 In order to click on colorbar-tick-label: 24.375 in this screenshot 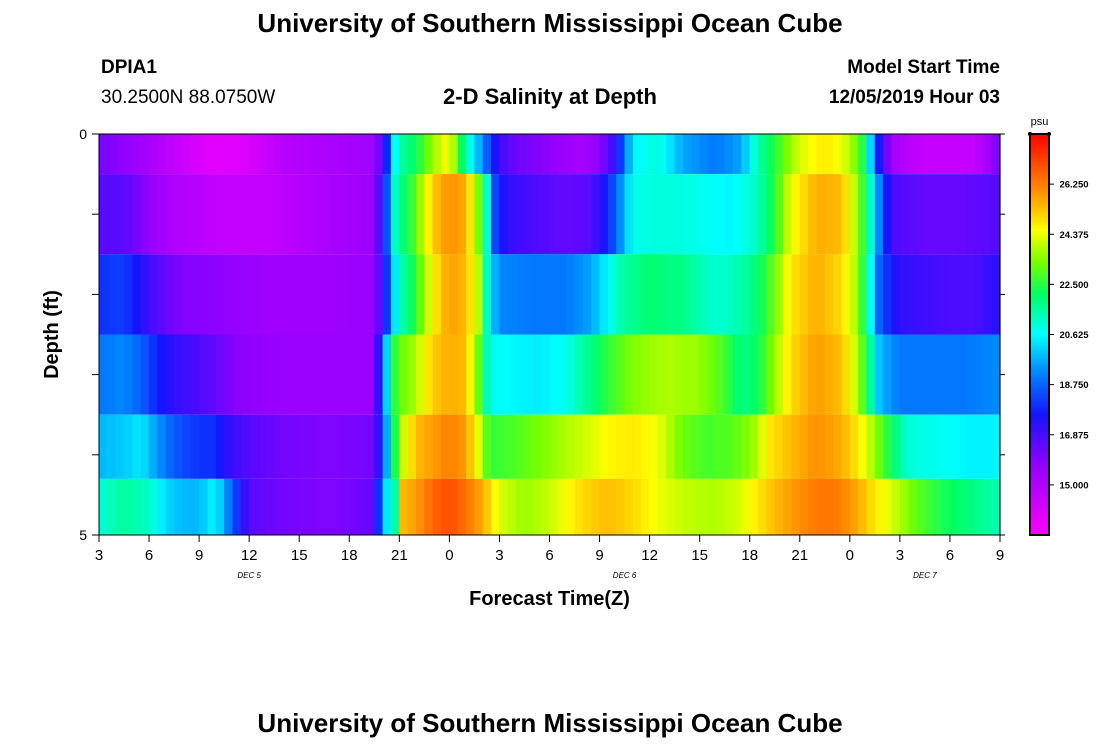, I will do `click(1074, 235)`.